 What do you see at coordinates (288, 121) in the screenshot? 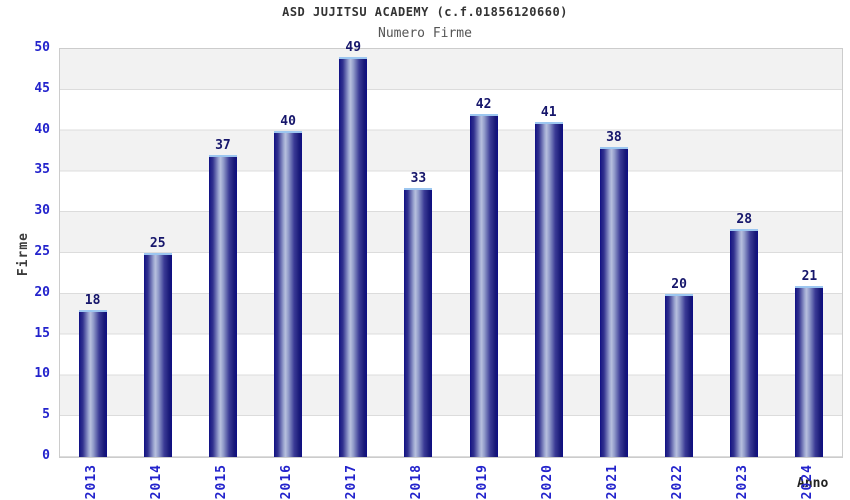
I see `bar-value-label: 40` at bounding box center [288, 121].